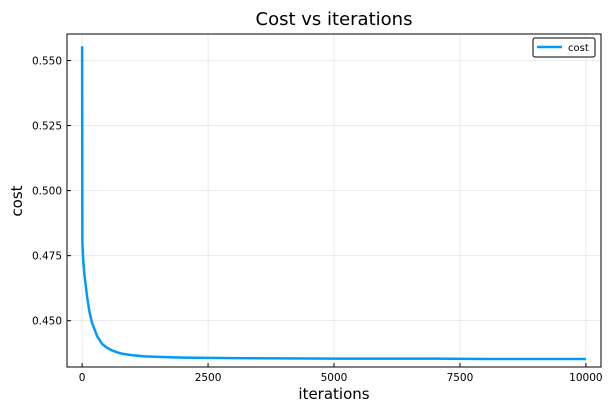  What do you see at coordinates (82, 378) in the screenshot?
I see `x-tick-label: 0` at bounding box center [82, 378].